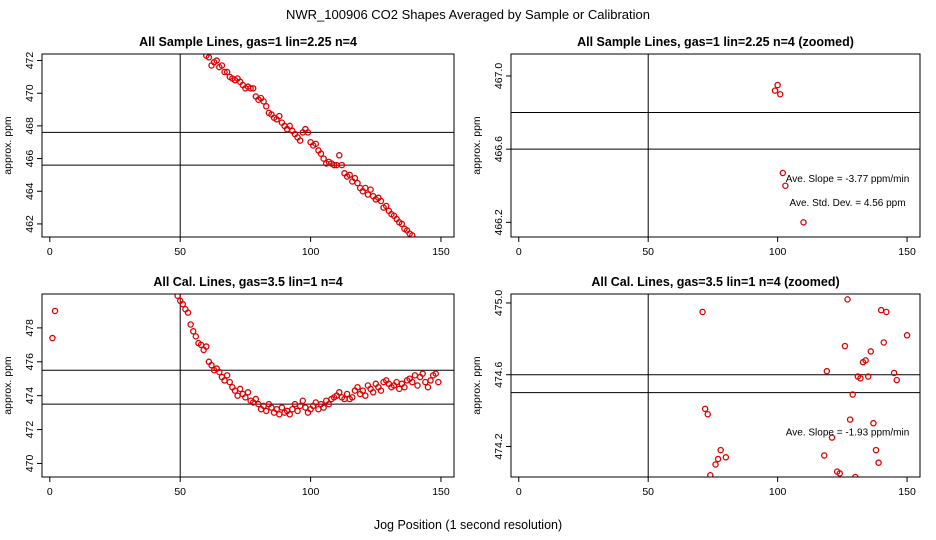 The height and width of the screenshot is (540, 936). What do you see at coordinates (778, 492) in the screenshot?
I see `x-tick-label: 100` at bounding box center [778, 492].